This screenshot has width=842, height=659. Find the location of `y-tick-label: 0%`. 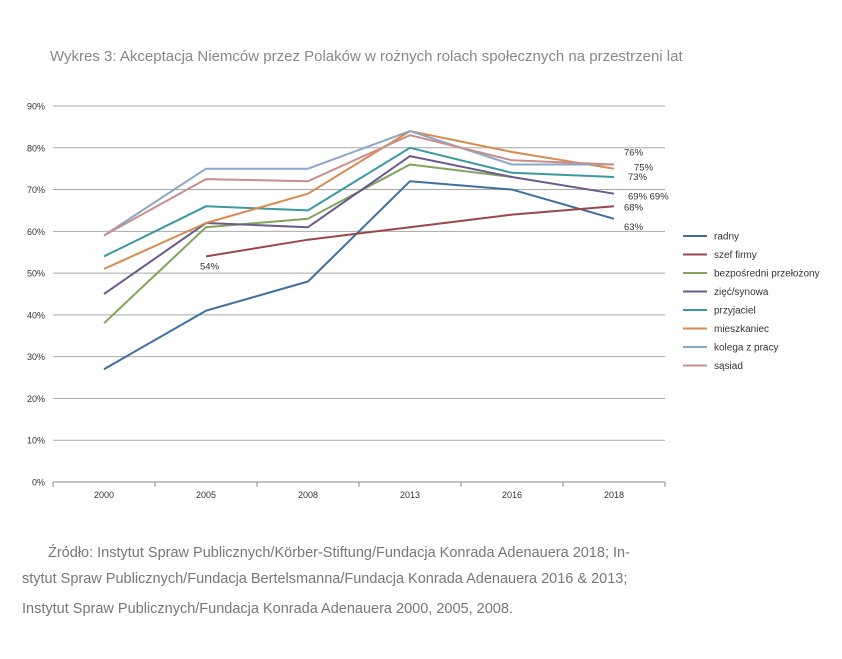

y-tick-label: 0% is located at coordinates (38, 483).